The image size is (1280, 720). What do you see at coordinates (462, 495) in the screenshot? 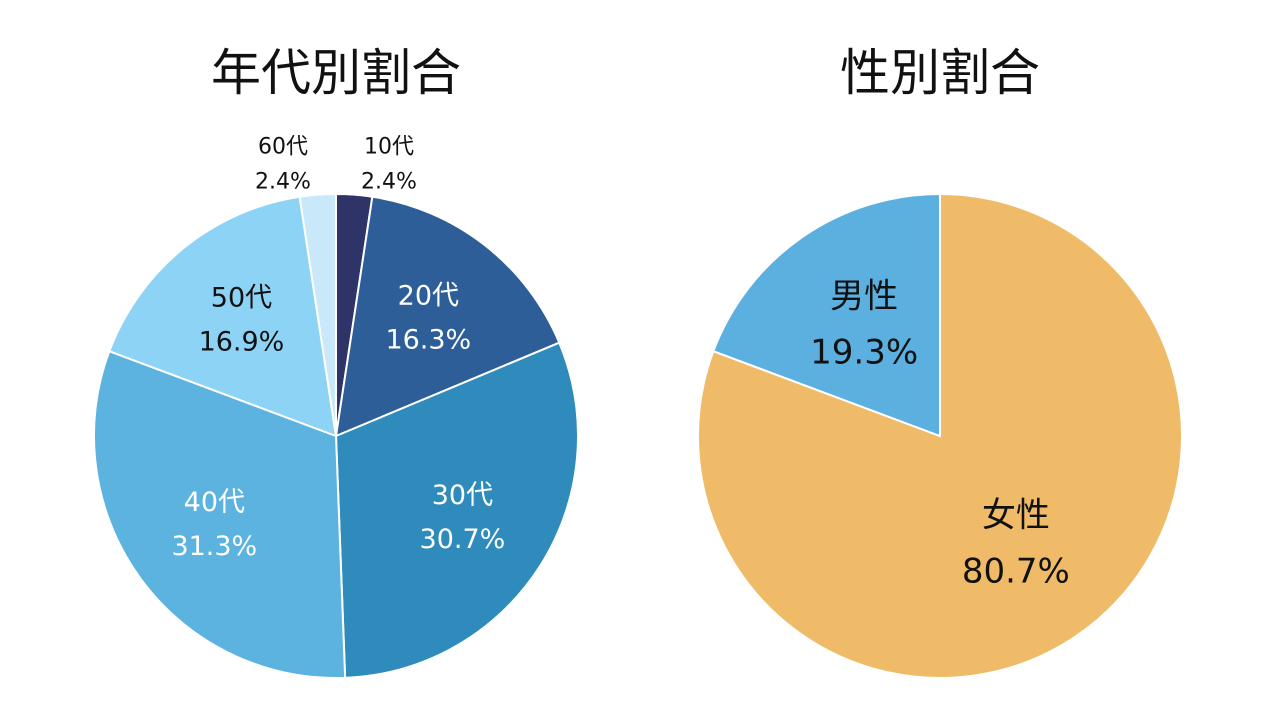
I see `age-slice-name-2: 30代` at bounding box center [462, 495].